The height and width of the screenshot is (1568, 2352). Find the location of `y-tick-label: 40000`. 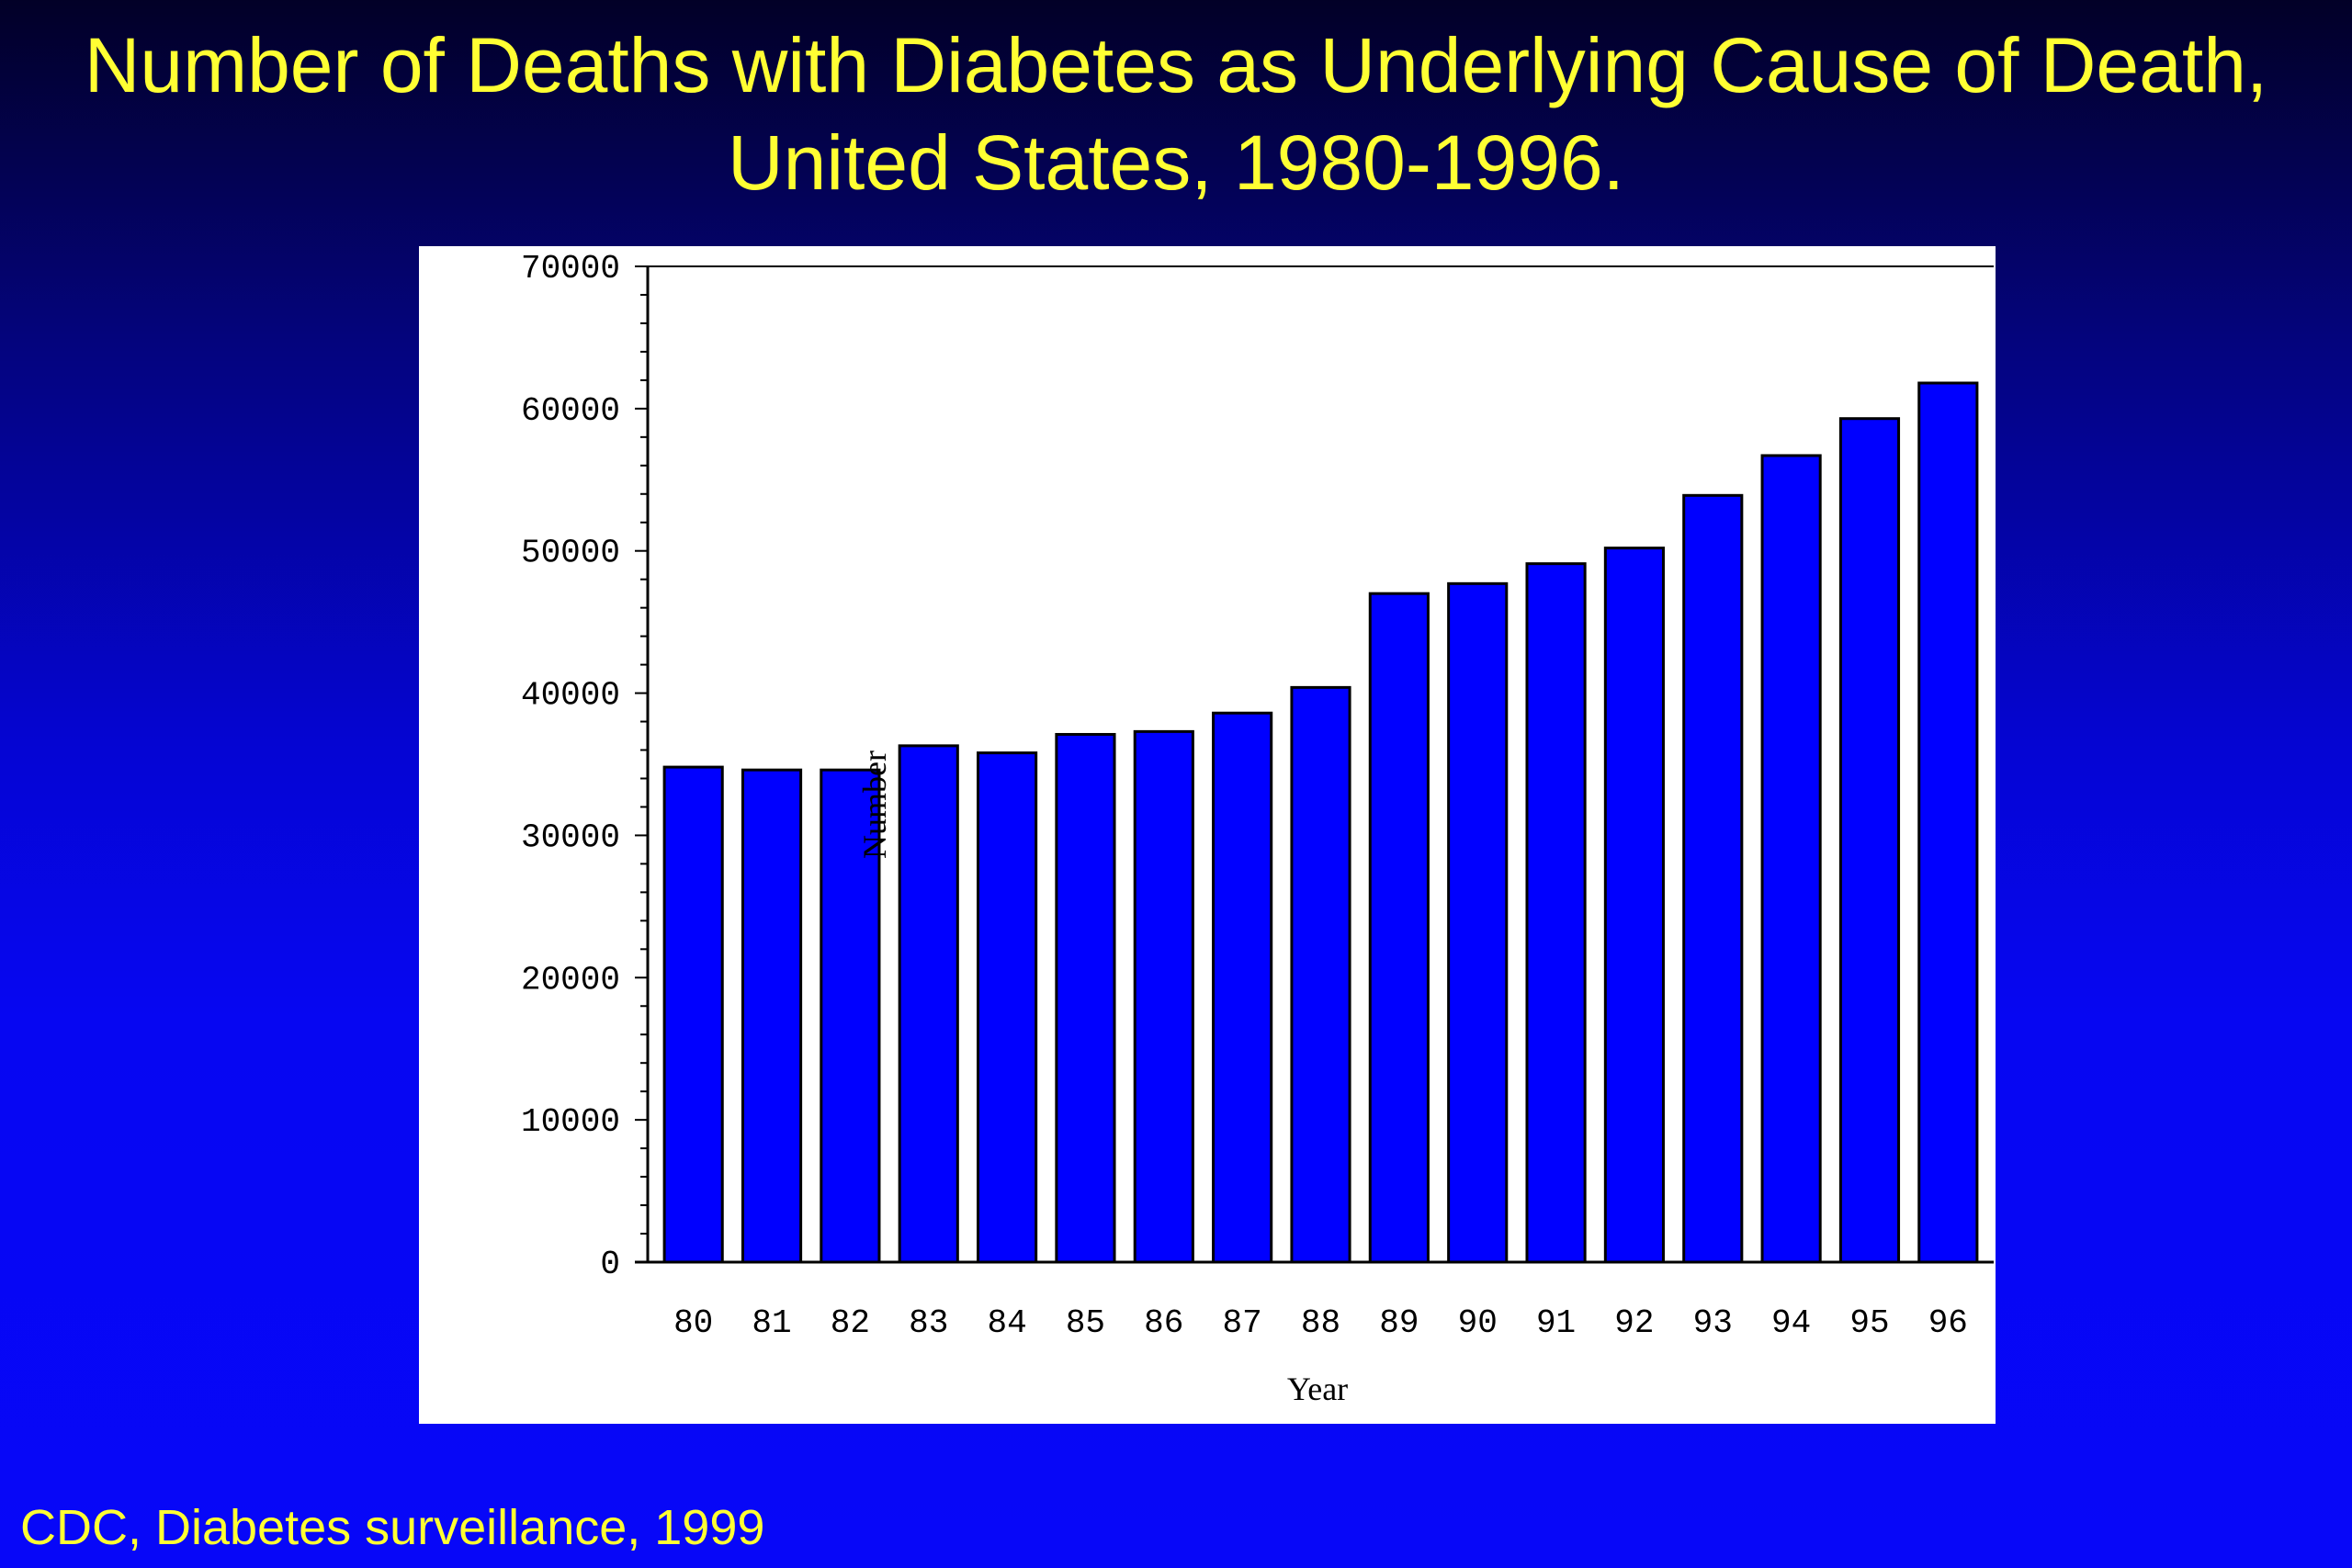

y-tick-label: 40000 is located at coordinates (570, 696).